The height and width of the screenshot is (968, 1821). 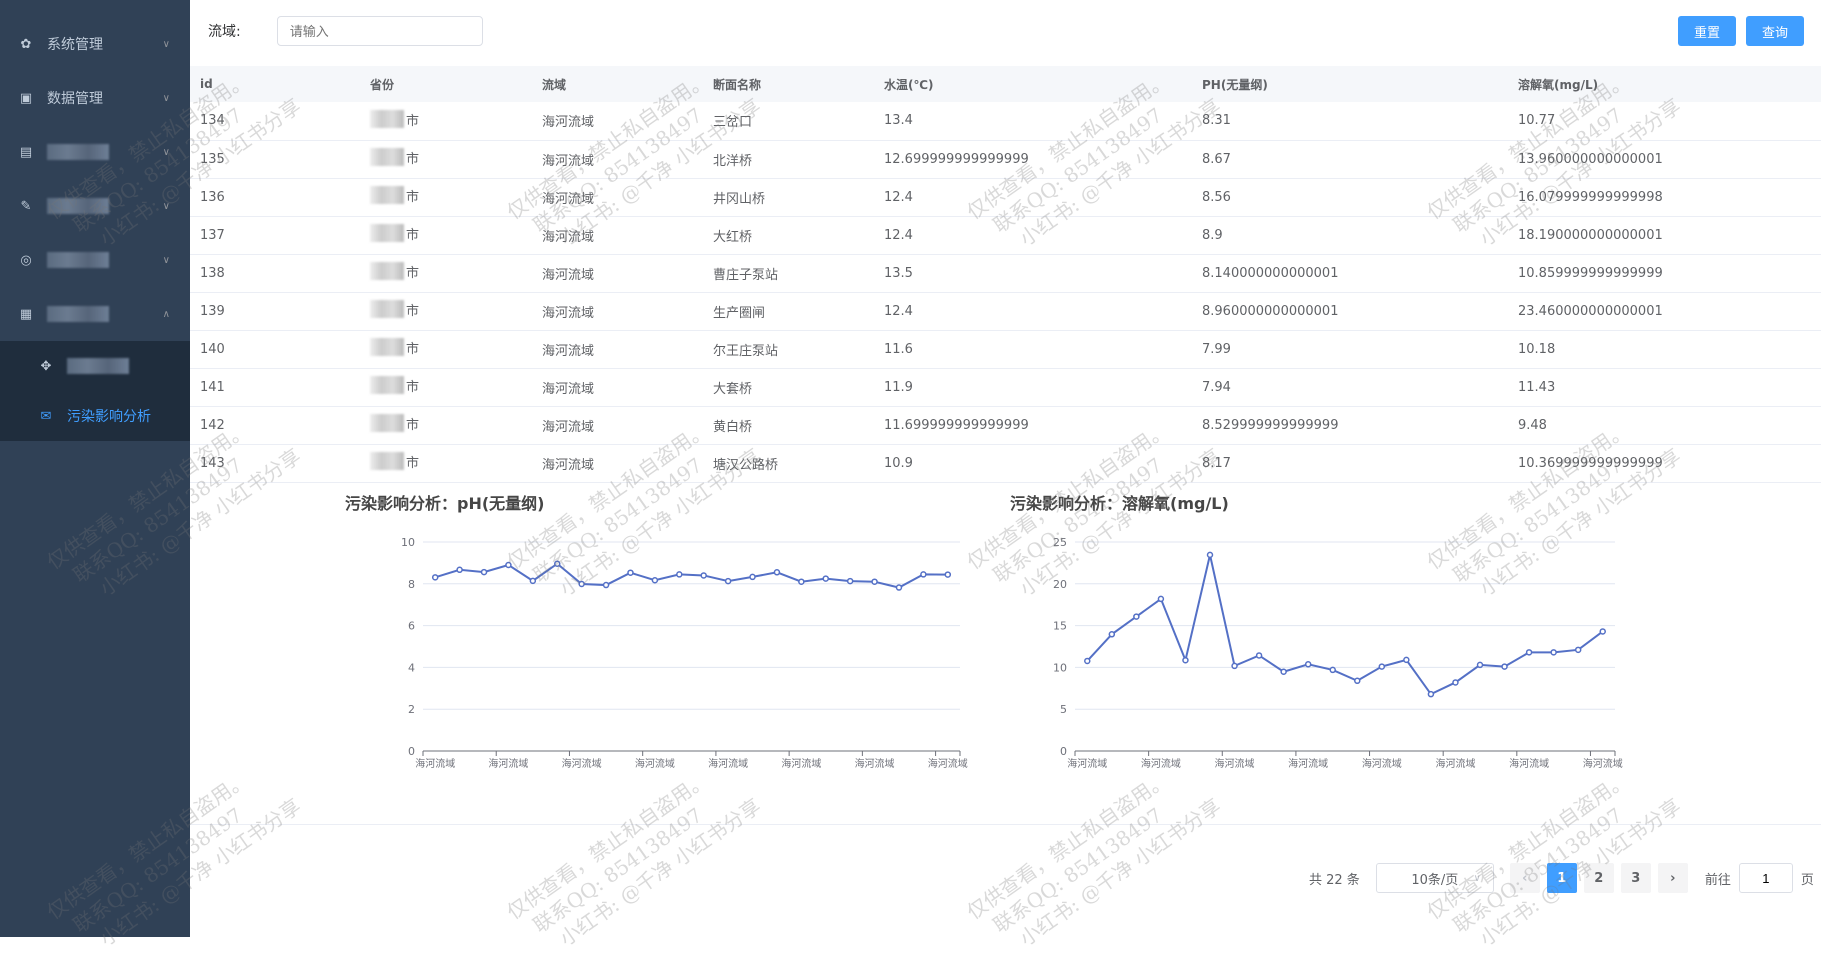 What do you see at coordinates (1033, 425) in the screenshot?
I see `table-cell: 11.699999999999999` at bounding box center [1033, 425].